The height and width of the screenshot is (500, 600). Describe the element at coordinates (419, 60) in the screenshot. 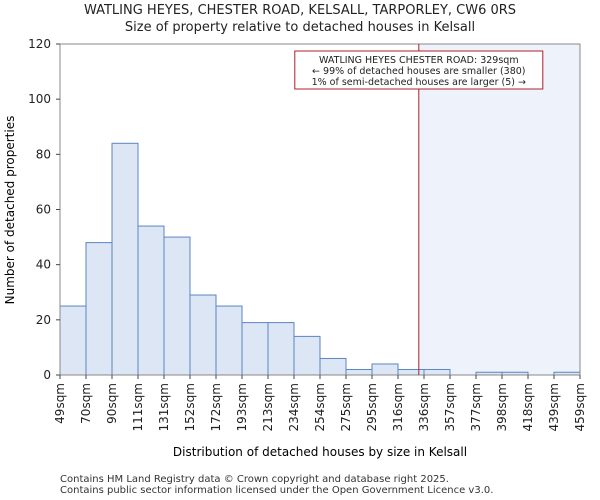

I see `annotation-line: WATLING HEYES CHESTER ROAD: 329sqm` at that location.